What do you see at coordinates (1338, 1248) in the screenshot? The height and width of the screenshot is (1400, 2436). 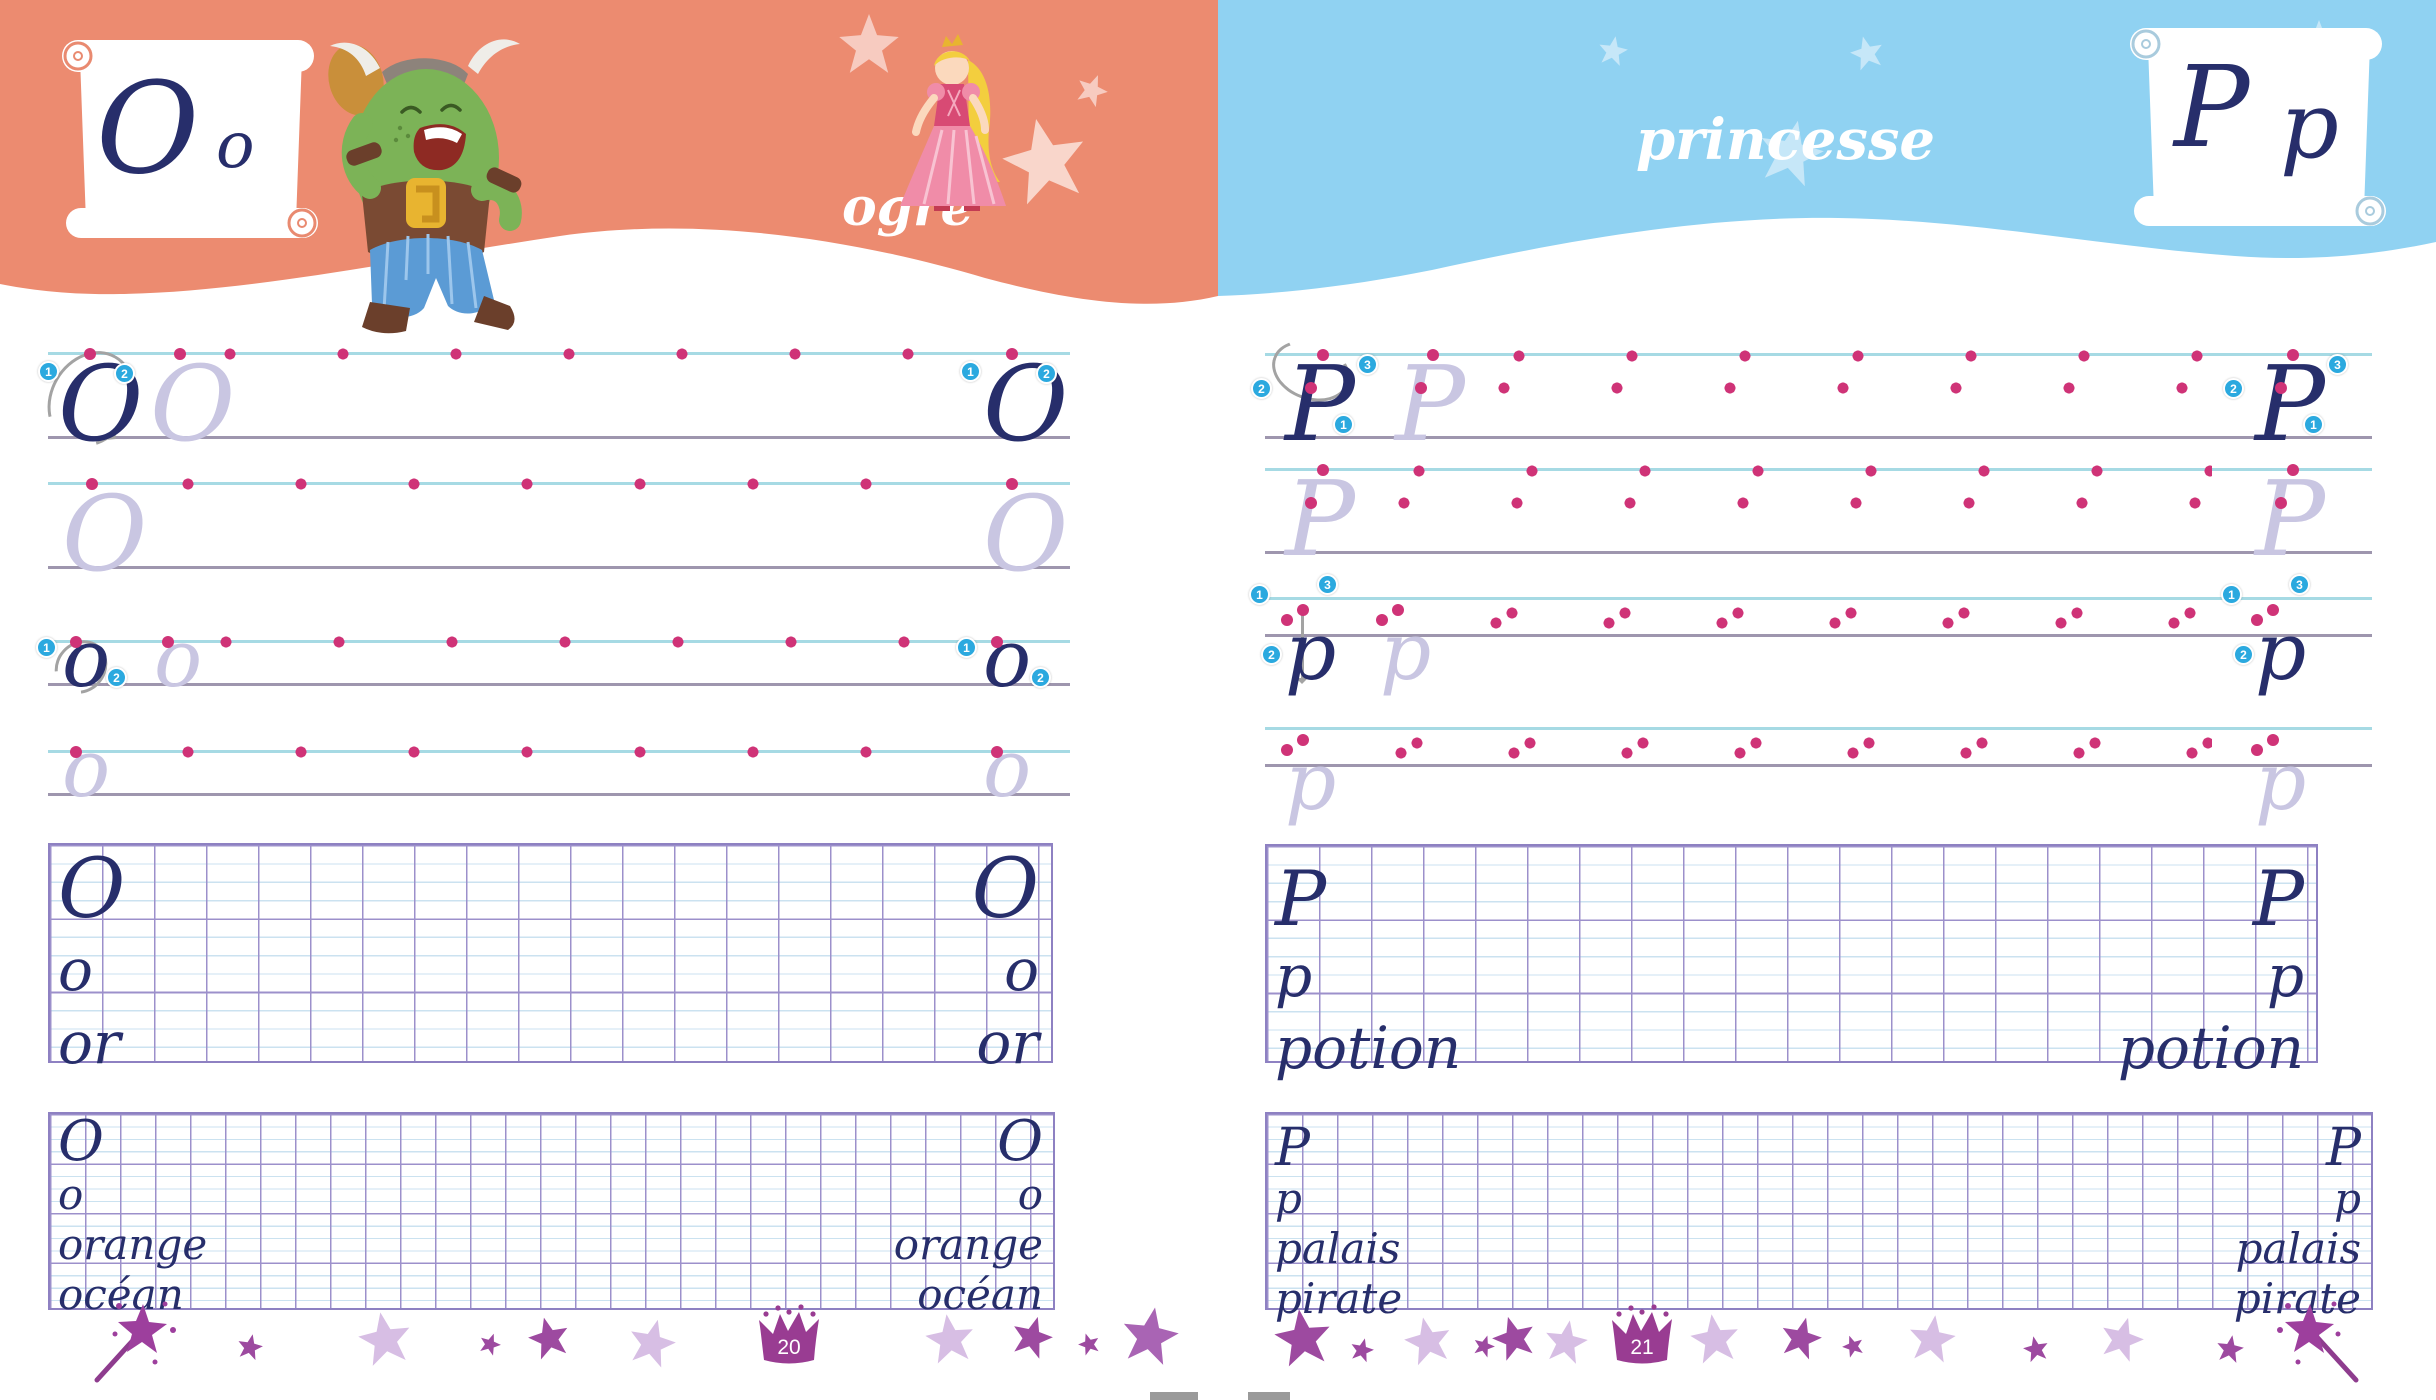 I see `grid-word: palais` at bounding box center [1338, 1248].